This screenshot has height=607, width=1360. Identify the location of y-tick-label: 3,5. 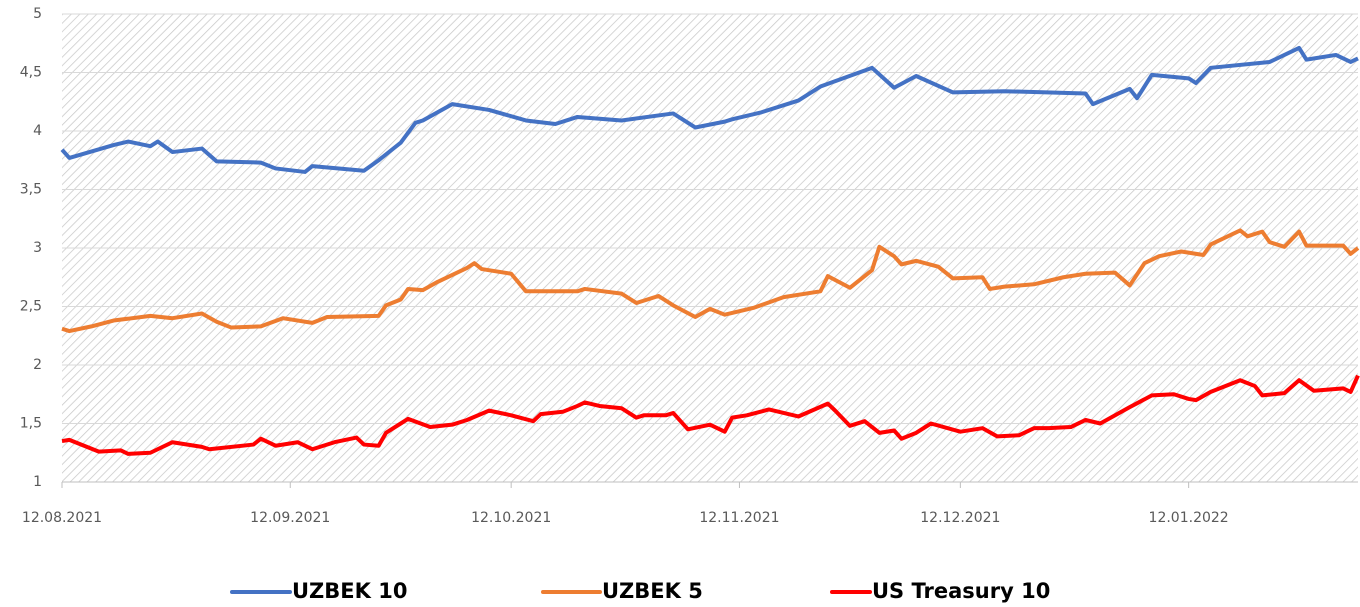
(31, 190).